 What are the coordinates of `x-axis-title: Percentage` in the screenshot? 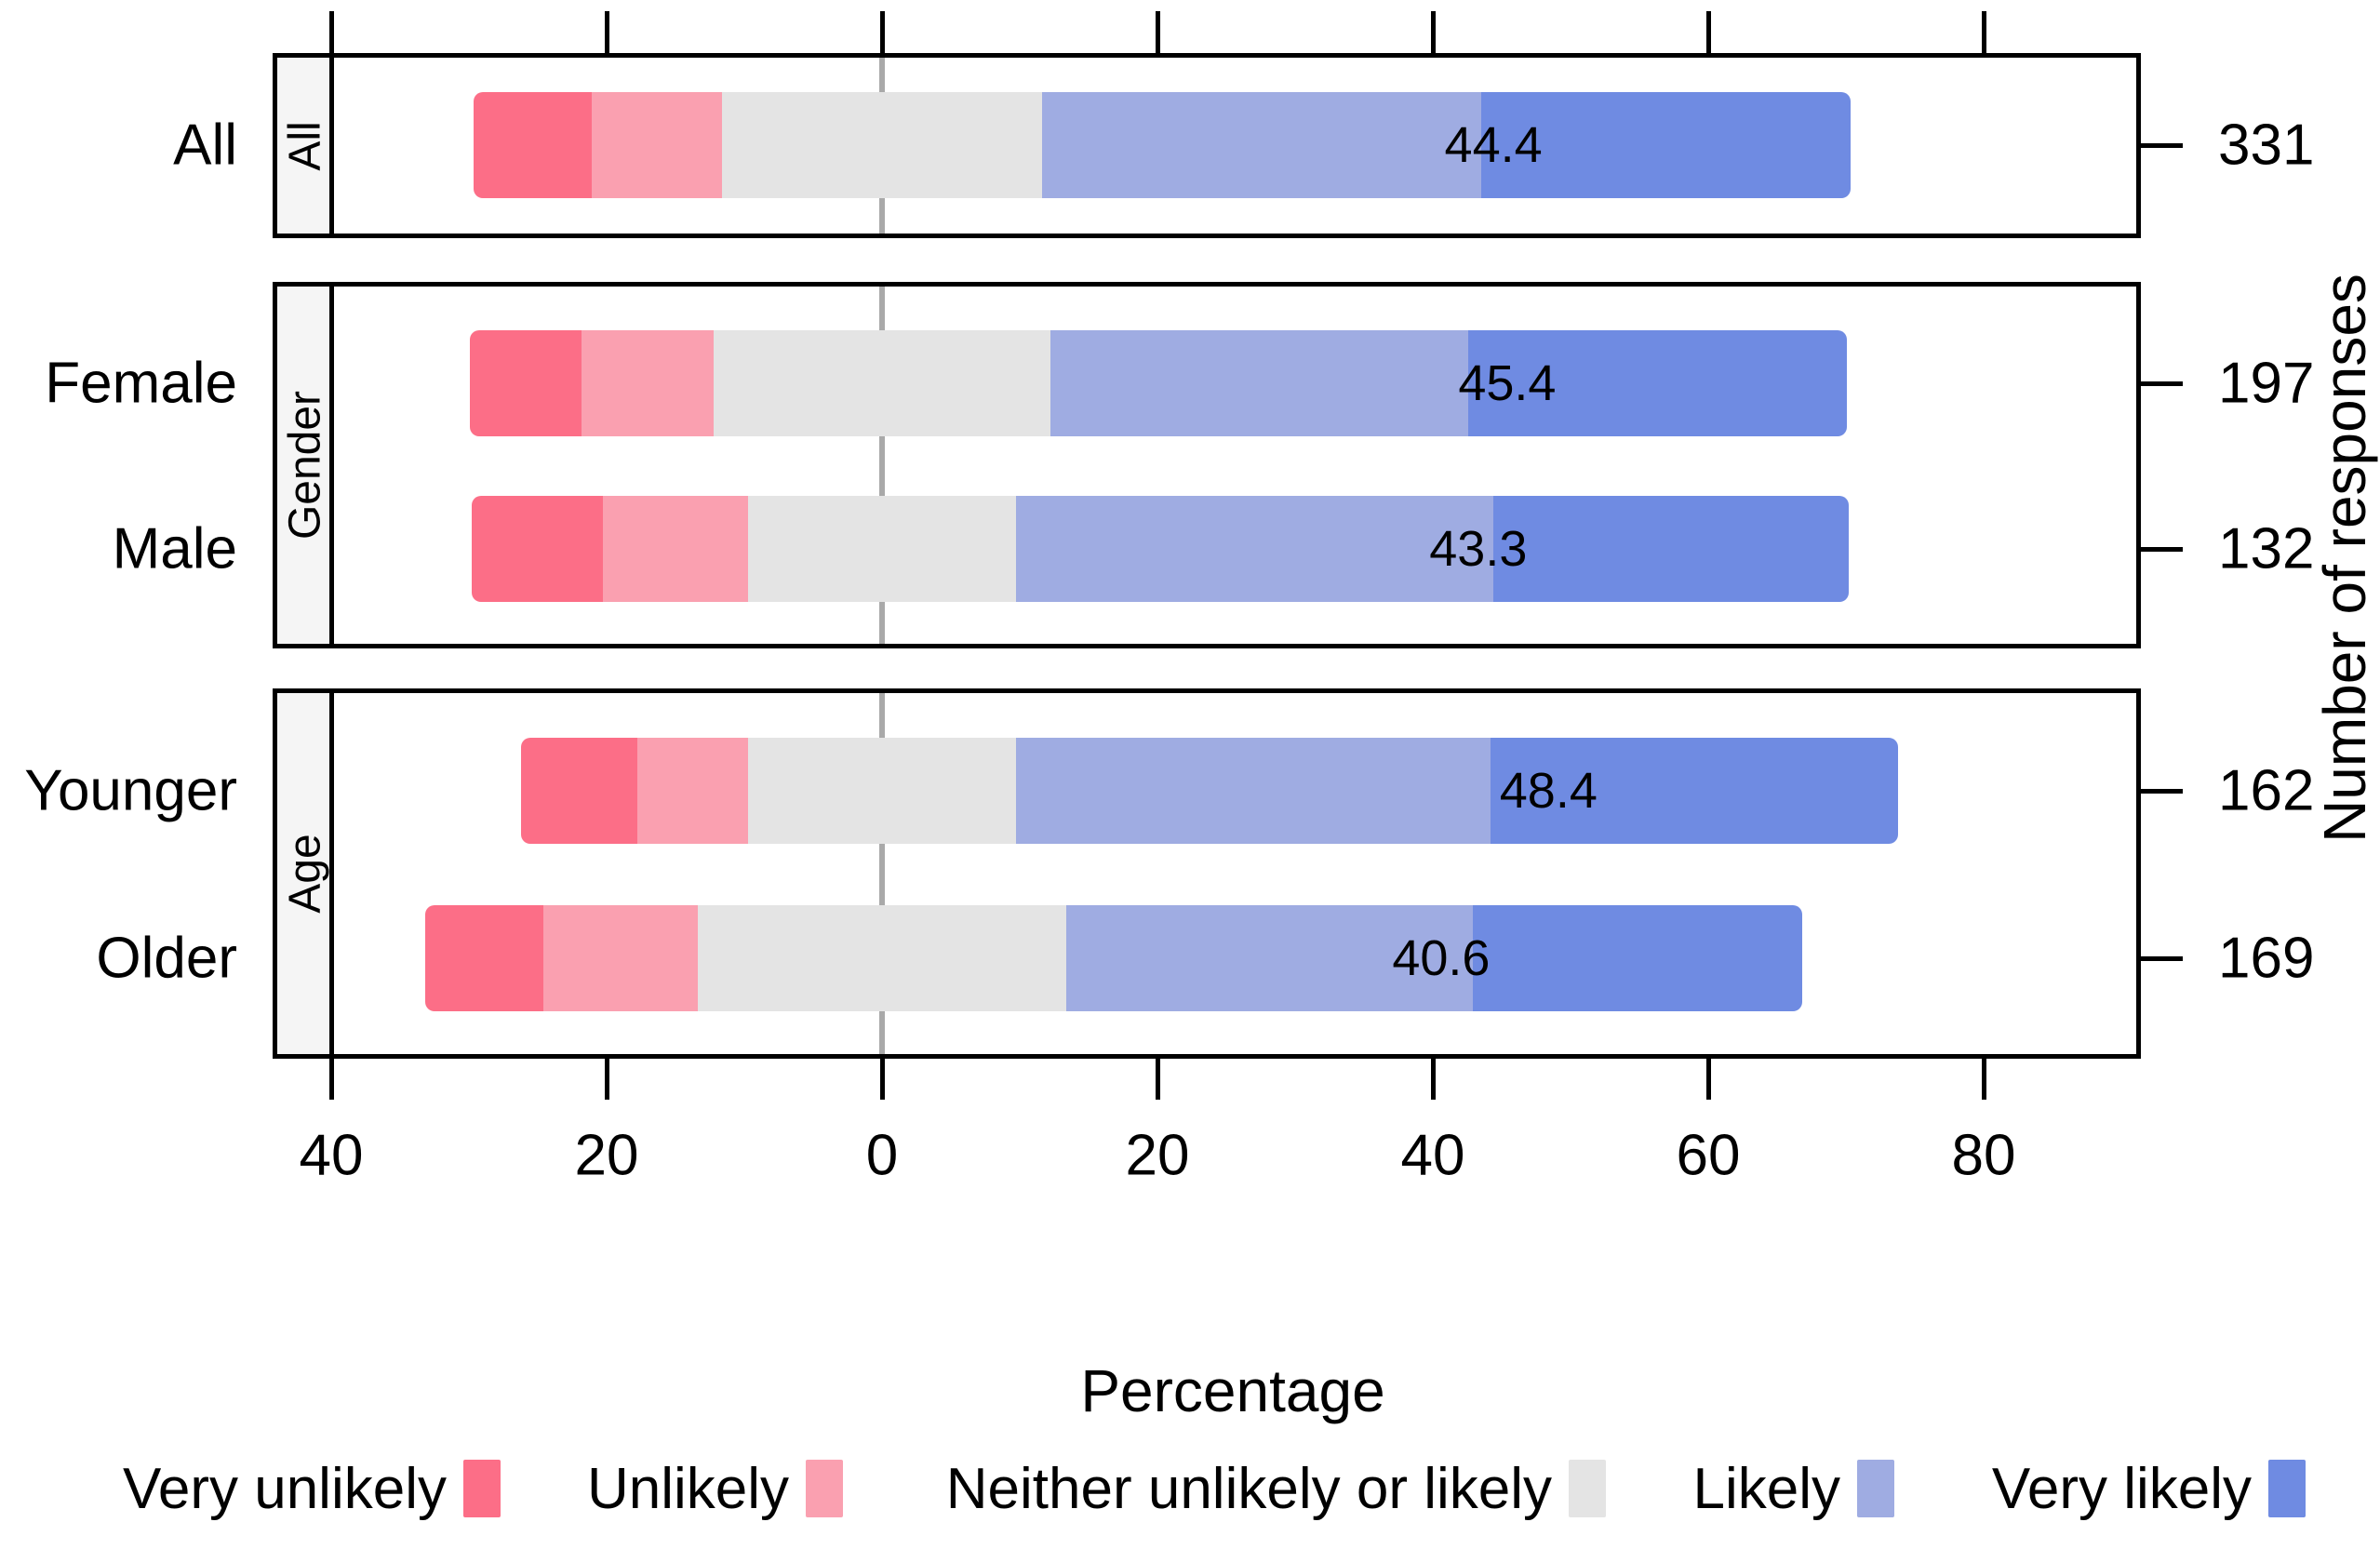 It's located at (1232, 1390).